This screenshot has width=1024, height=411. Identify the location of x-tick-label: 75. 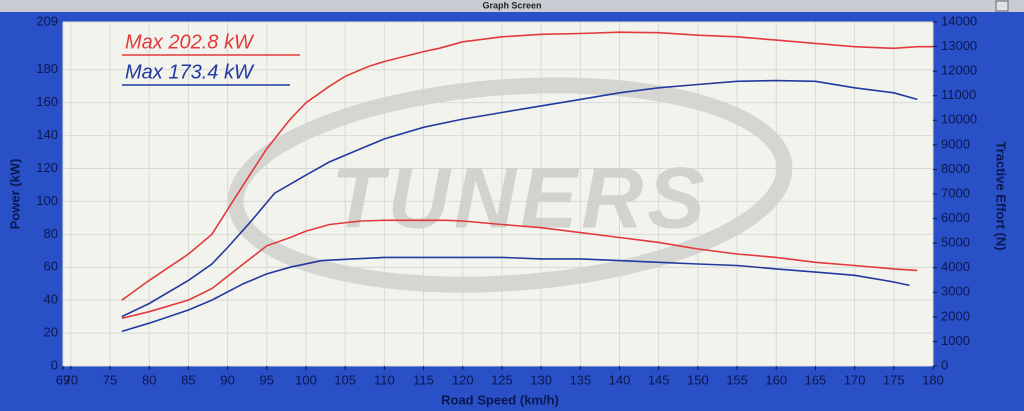
(110, 379).